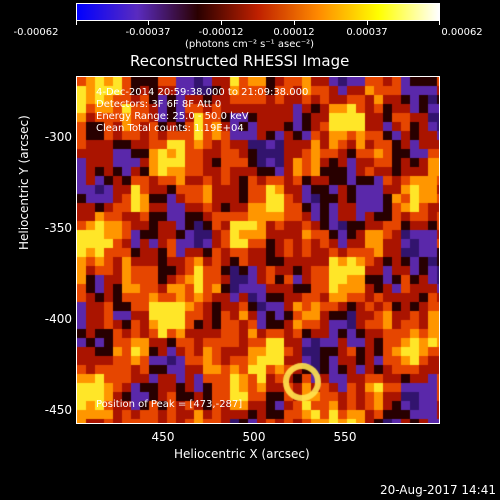  Describe the element at coordinates (202, 93) in the screenshot. I see `time-range: 4-Dec-2014 20:59:38.000 to 21:09:38.000` at that location.